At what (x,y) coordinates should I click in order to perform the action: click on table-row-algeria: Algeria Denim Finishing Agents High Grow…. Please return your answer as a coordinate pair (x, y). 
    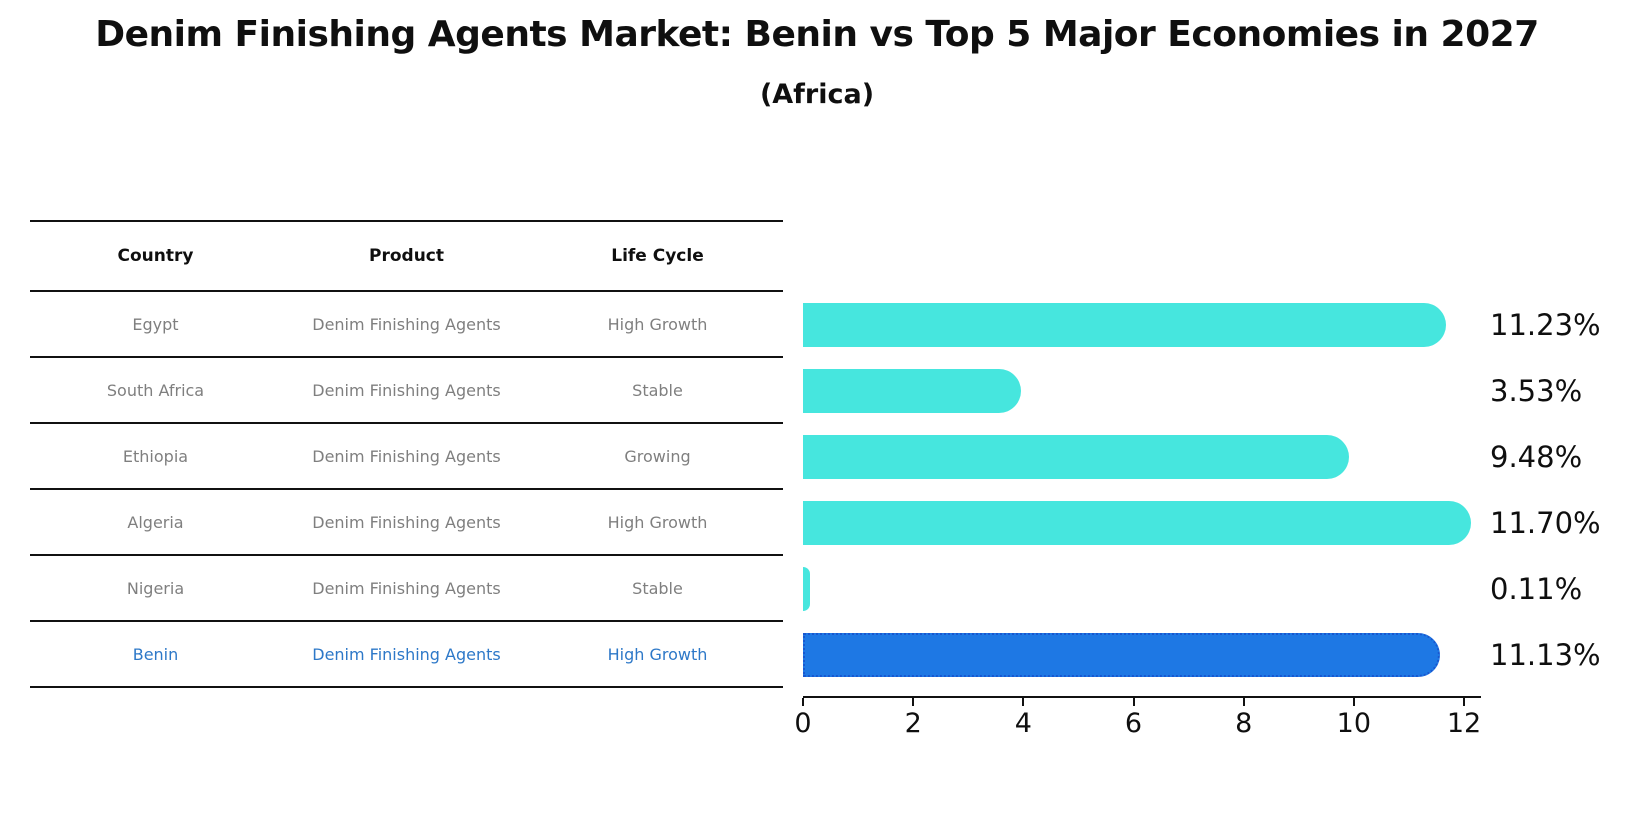
    Looking at the image, I should click on (406, 523).